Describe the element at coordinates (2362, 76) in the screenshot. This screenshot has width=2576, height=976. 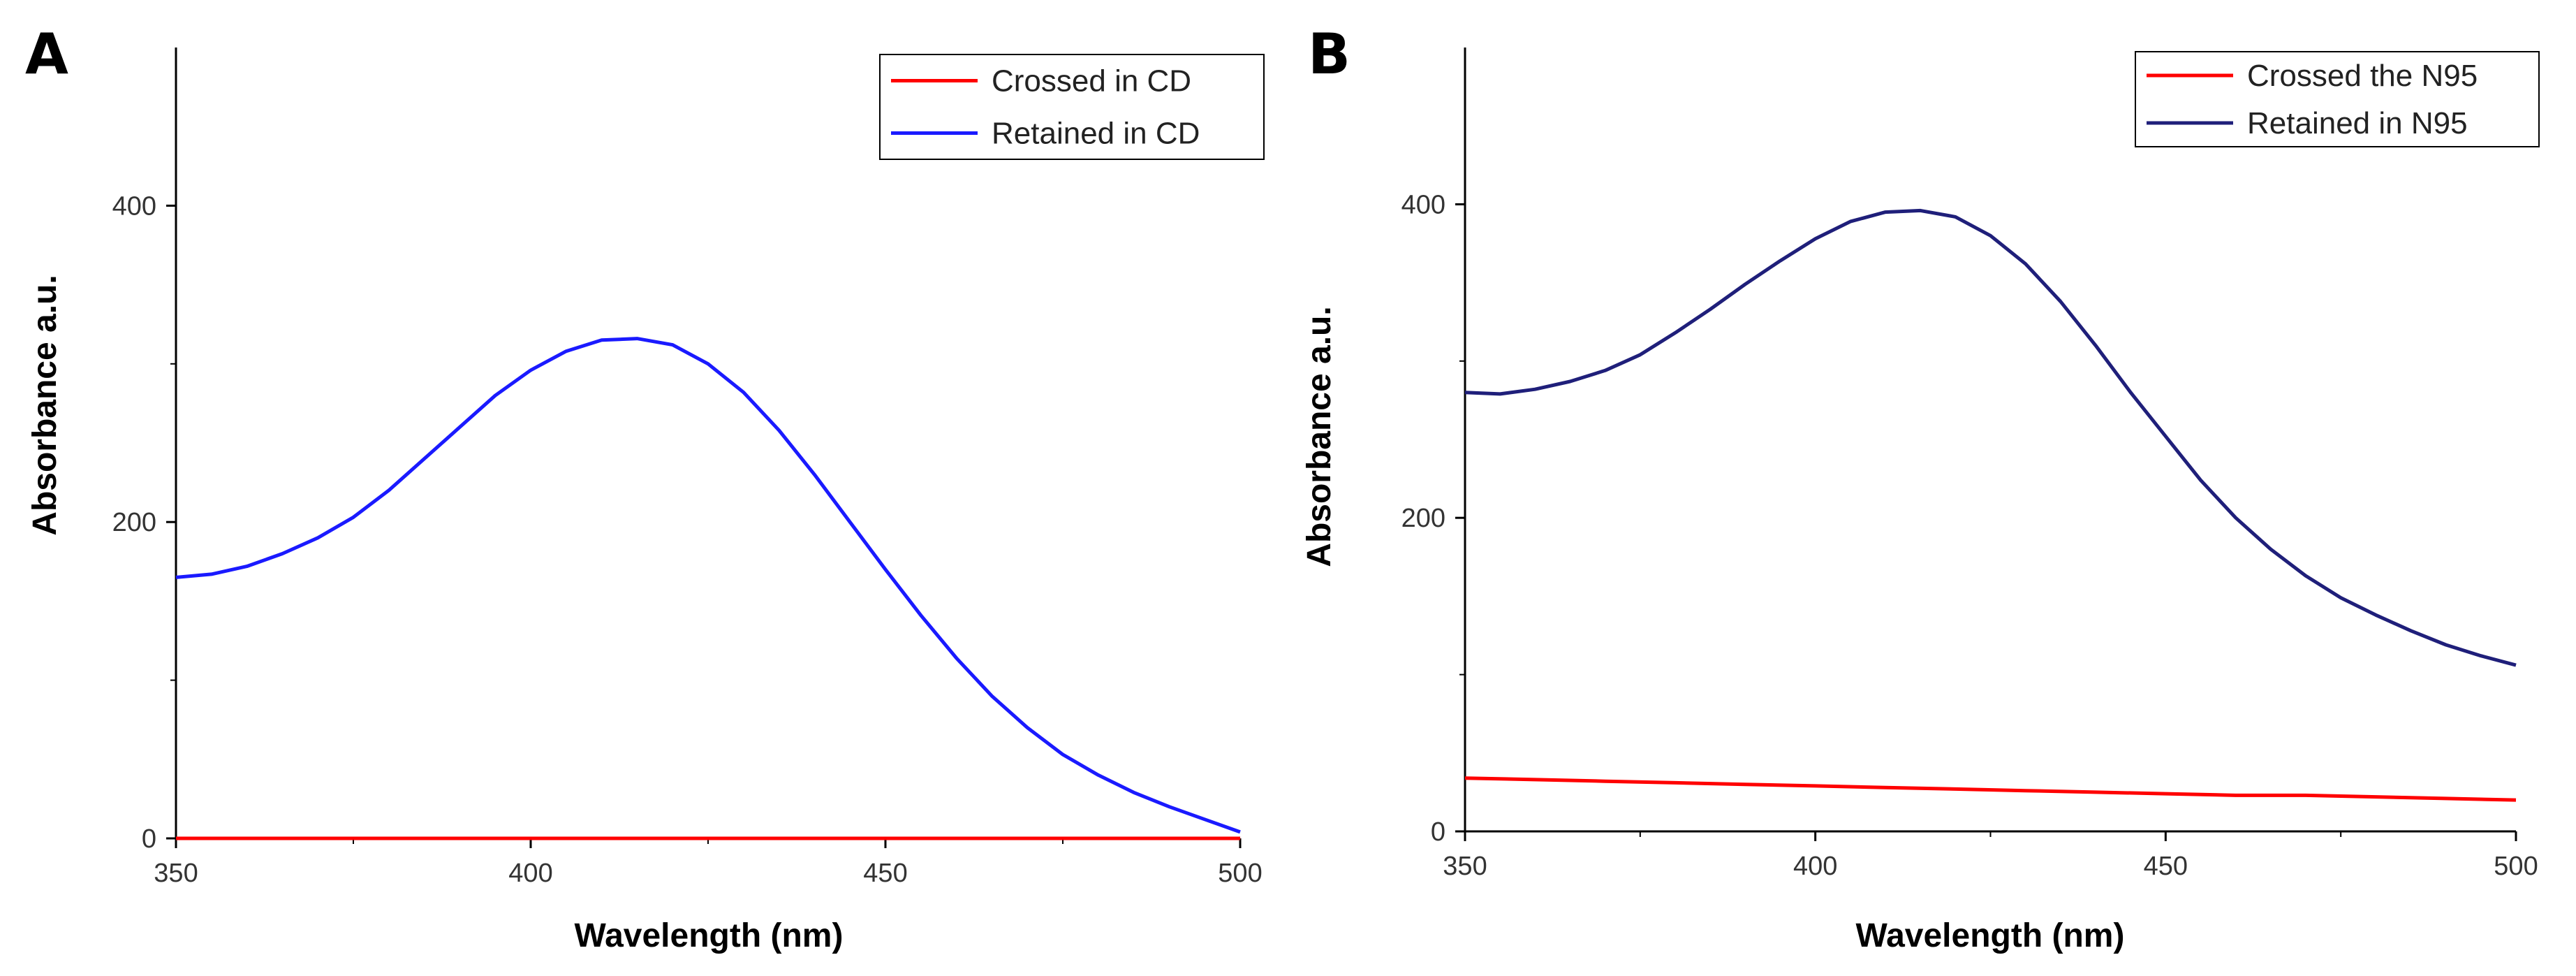
I see `legend-label-b-1: Crossed the N95` at that location.